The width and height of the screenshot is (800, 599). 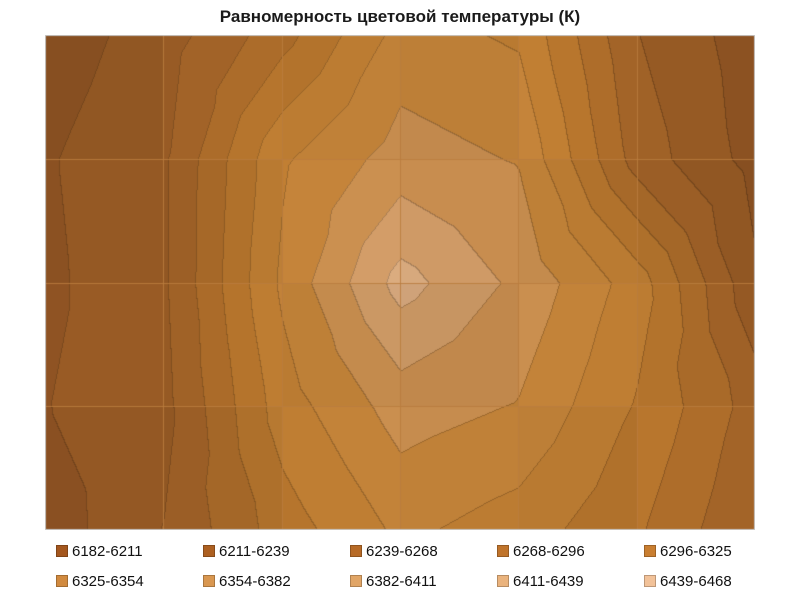 I want to click on legend-item: 6439-6468, so click(x=717, y=581).